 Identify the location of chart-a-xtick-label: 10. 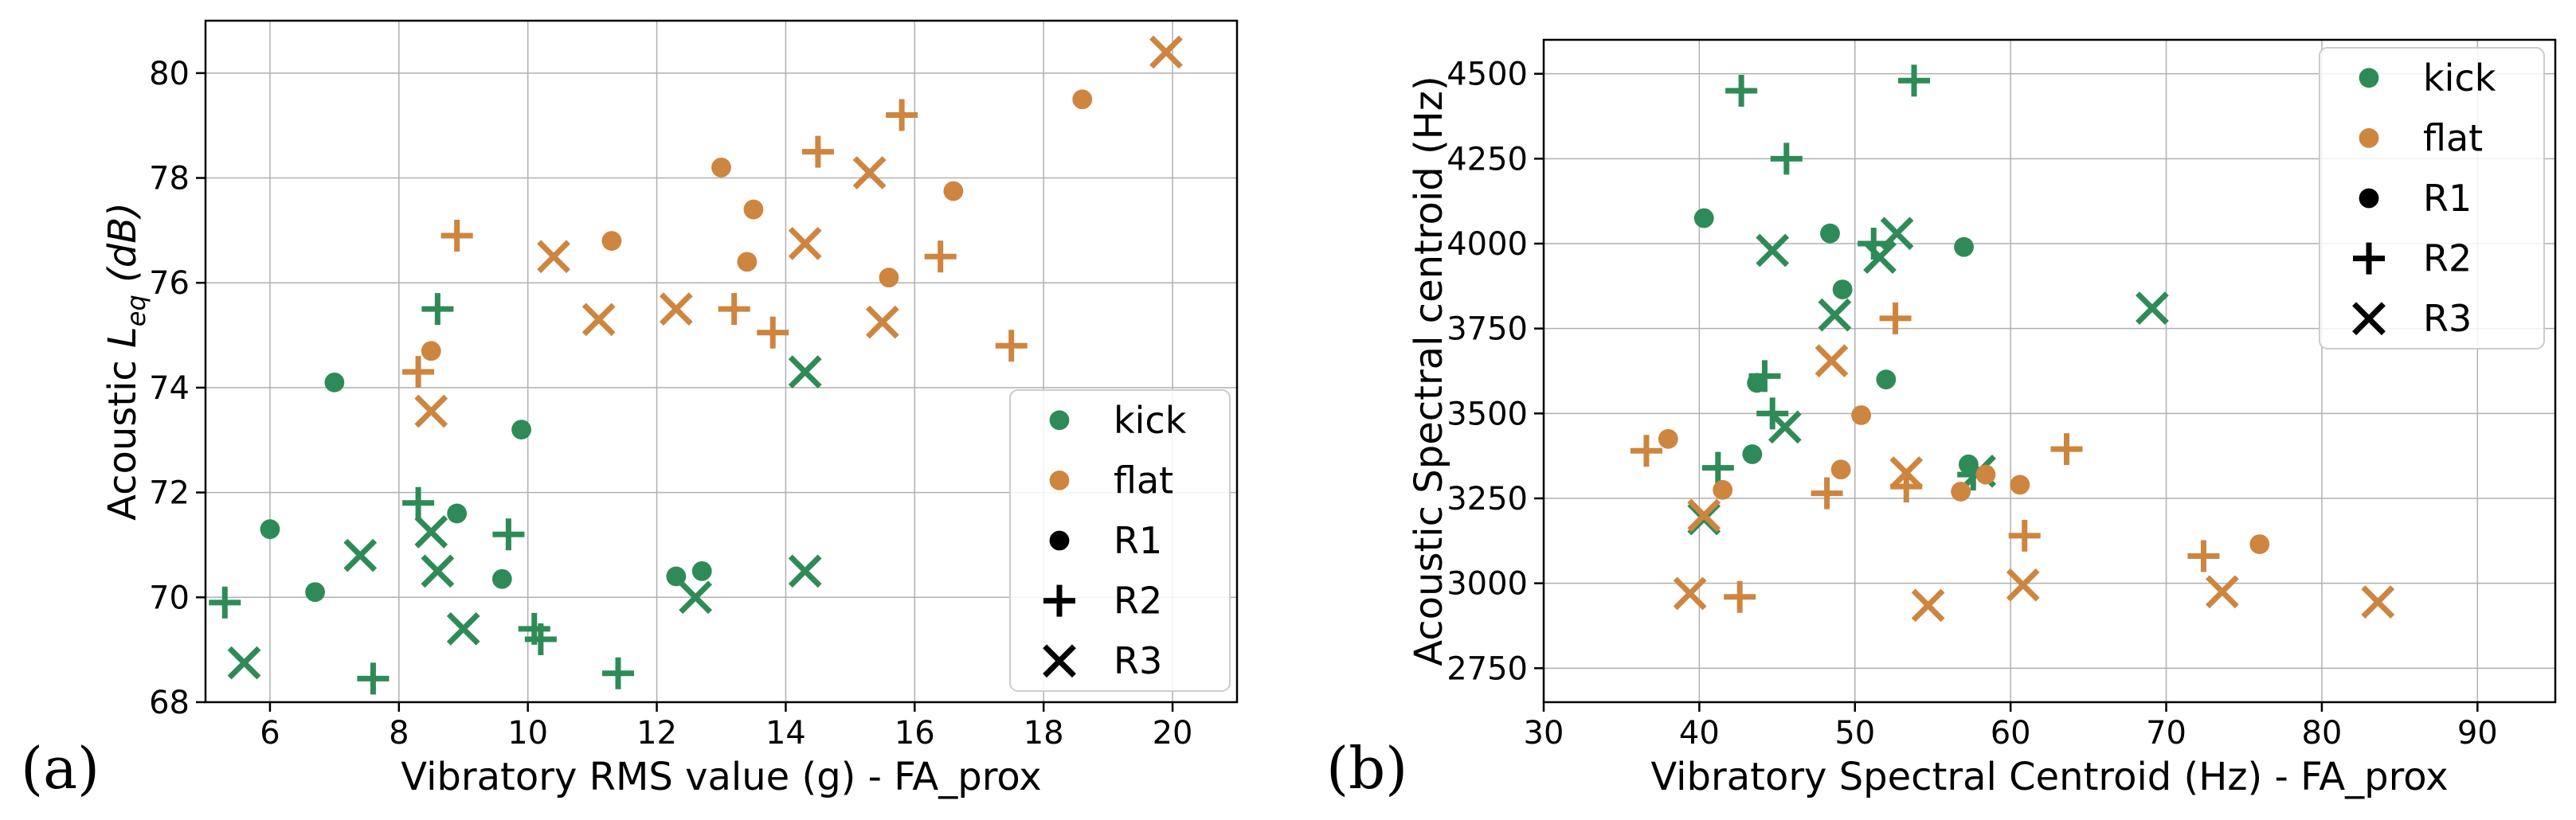
(527, 733).